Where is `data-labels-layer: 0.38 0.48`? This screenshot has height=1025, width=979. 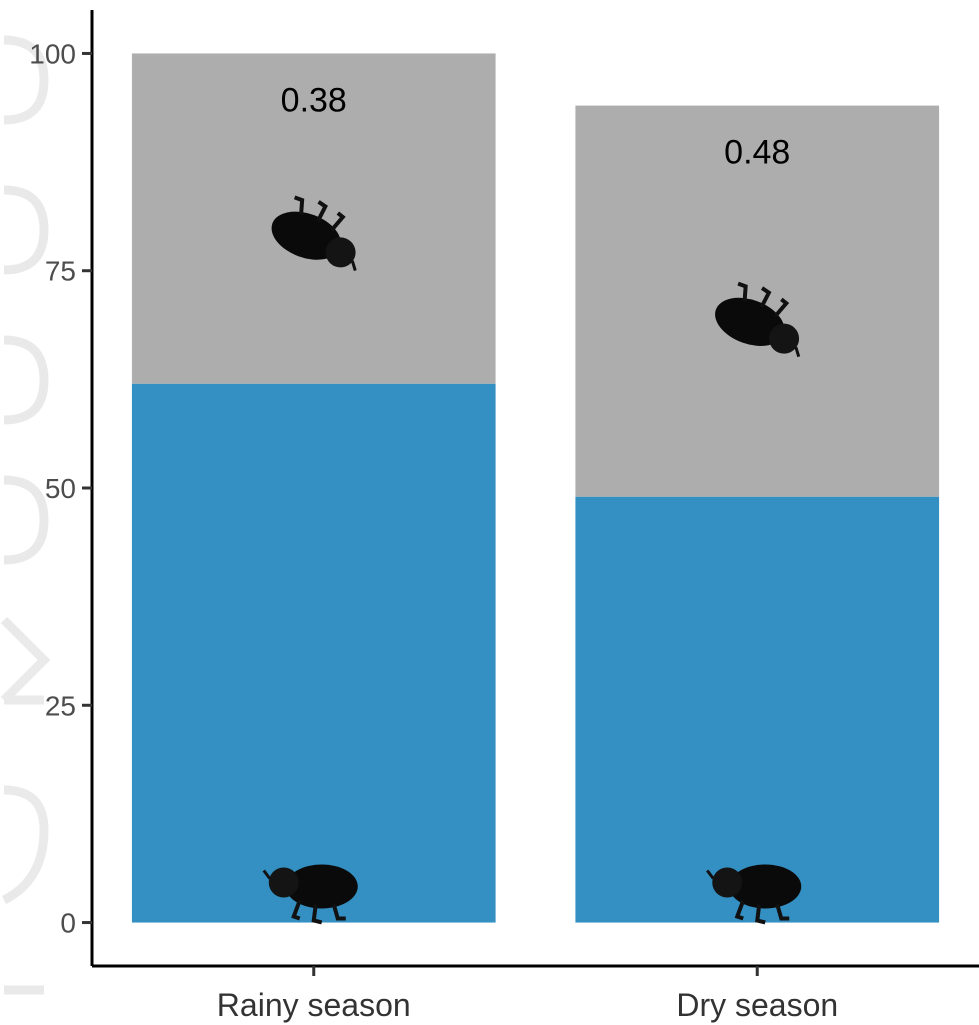 data-labels-layer: 0.38 0.48 is located at coordinates (536, 126).